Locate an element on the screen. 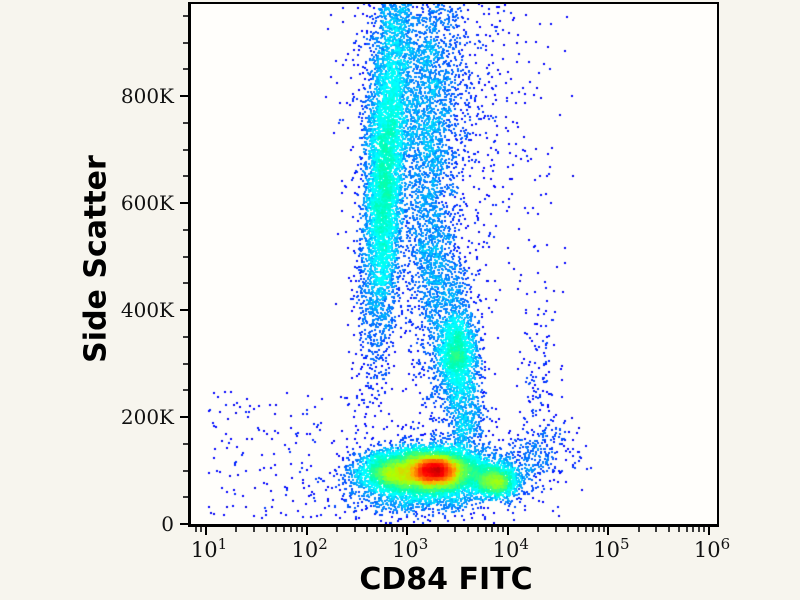  x-tick-label: 105 is located at coordinates (611, 549).